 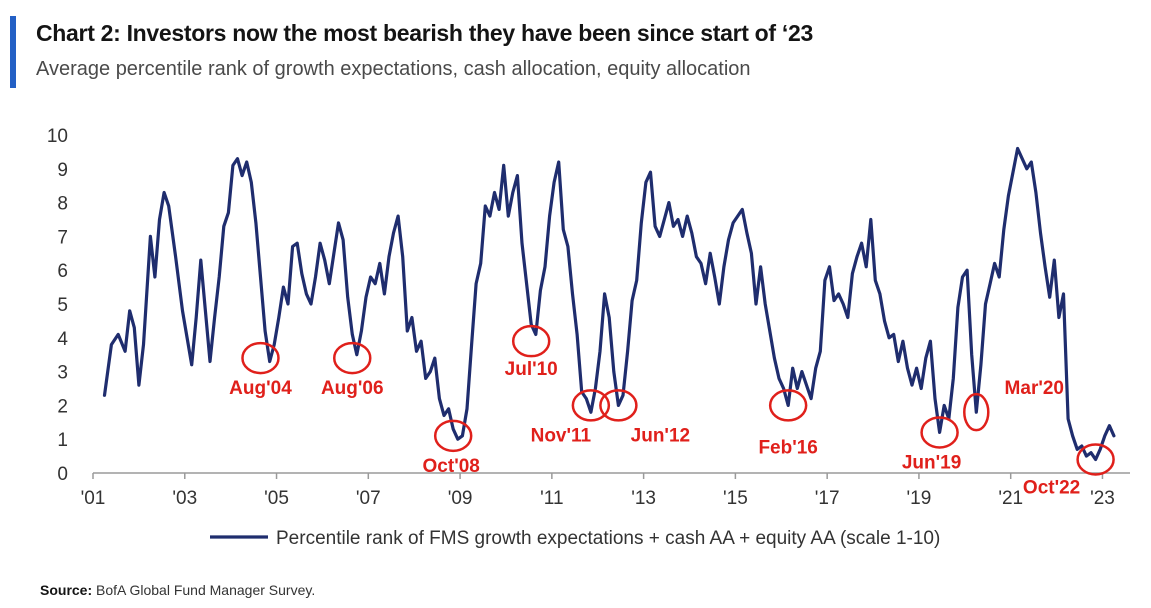 What do you see at coordinates (561, 435) in the screenshot?
I see `annotation-label: Nov'11` at bounding box center [561, 435].